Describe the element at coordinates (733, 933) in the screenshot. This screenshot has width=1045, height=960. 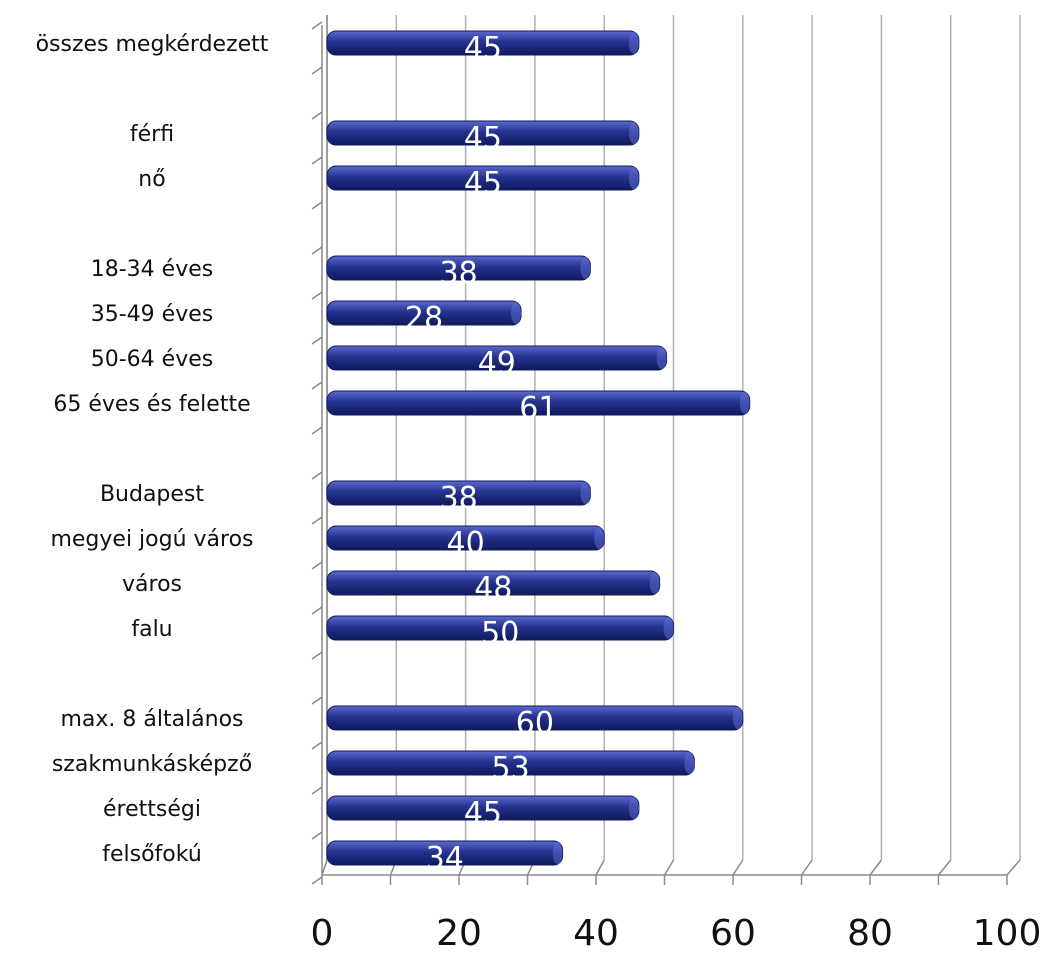
I see `x-tick-label: 60` at that location.